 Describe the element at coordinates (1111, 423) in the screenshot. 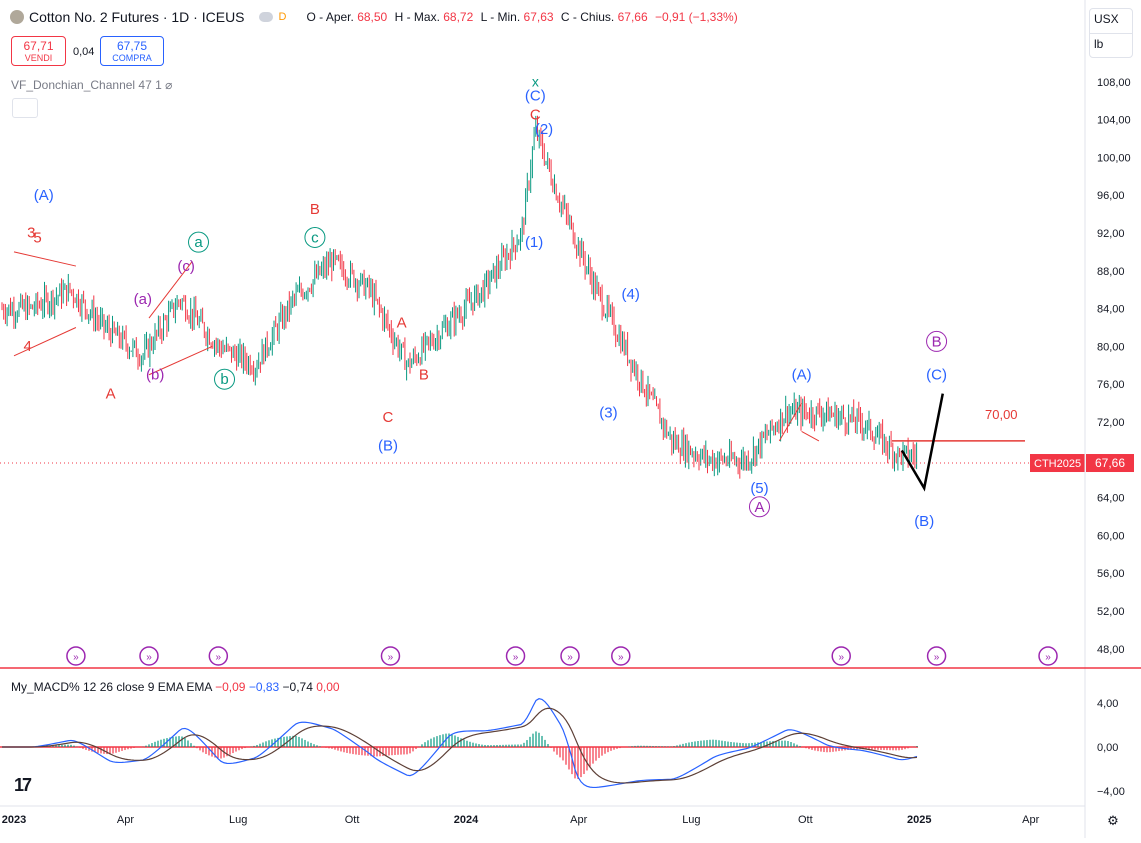

I see `price-tick-label: 72,00` at that location.